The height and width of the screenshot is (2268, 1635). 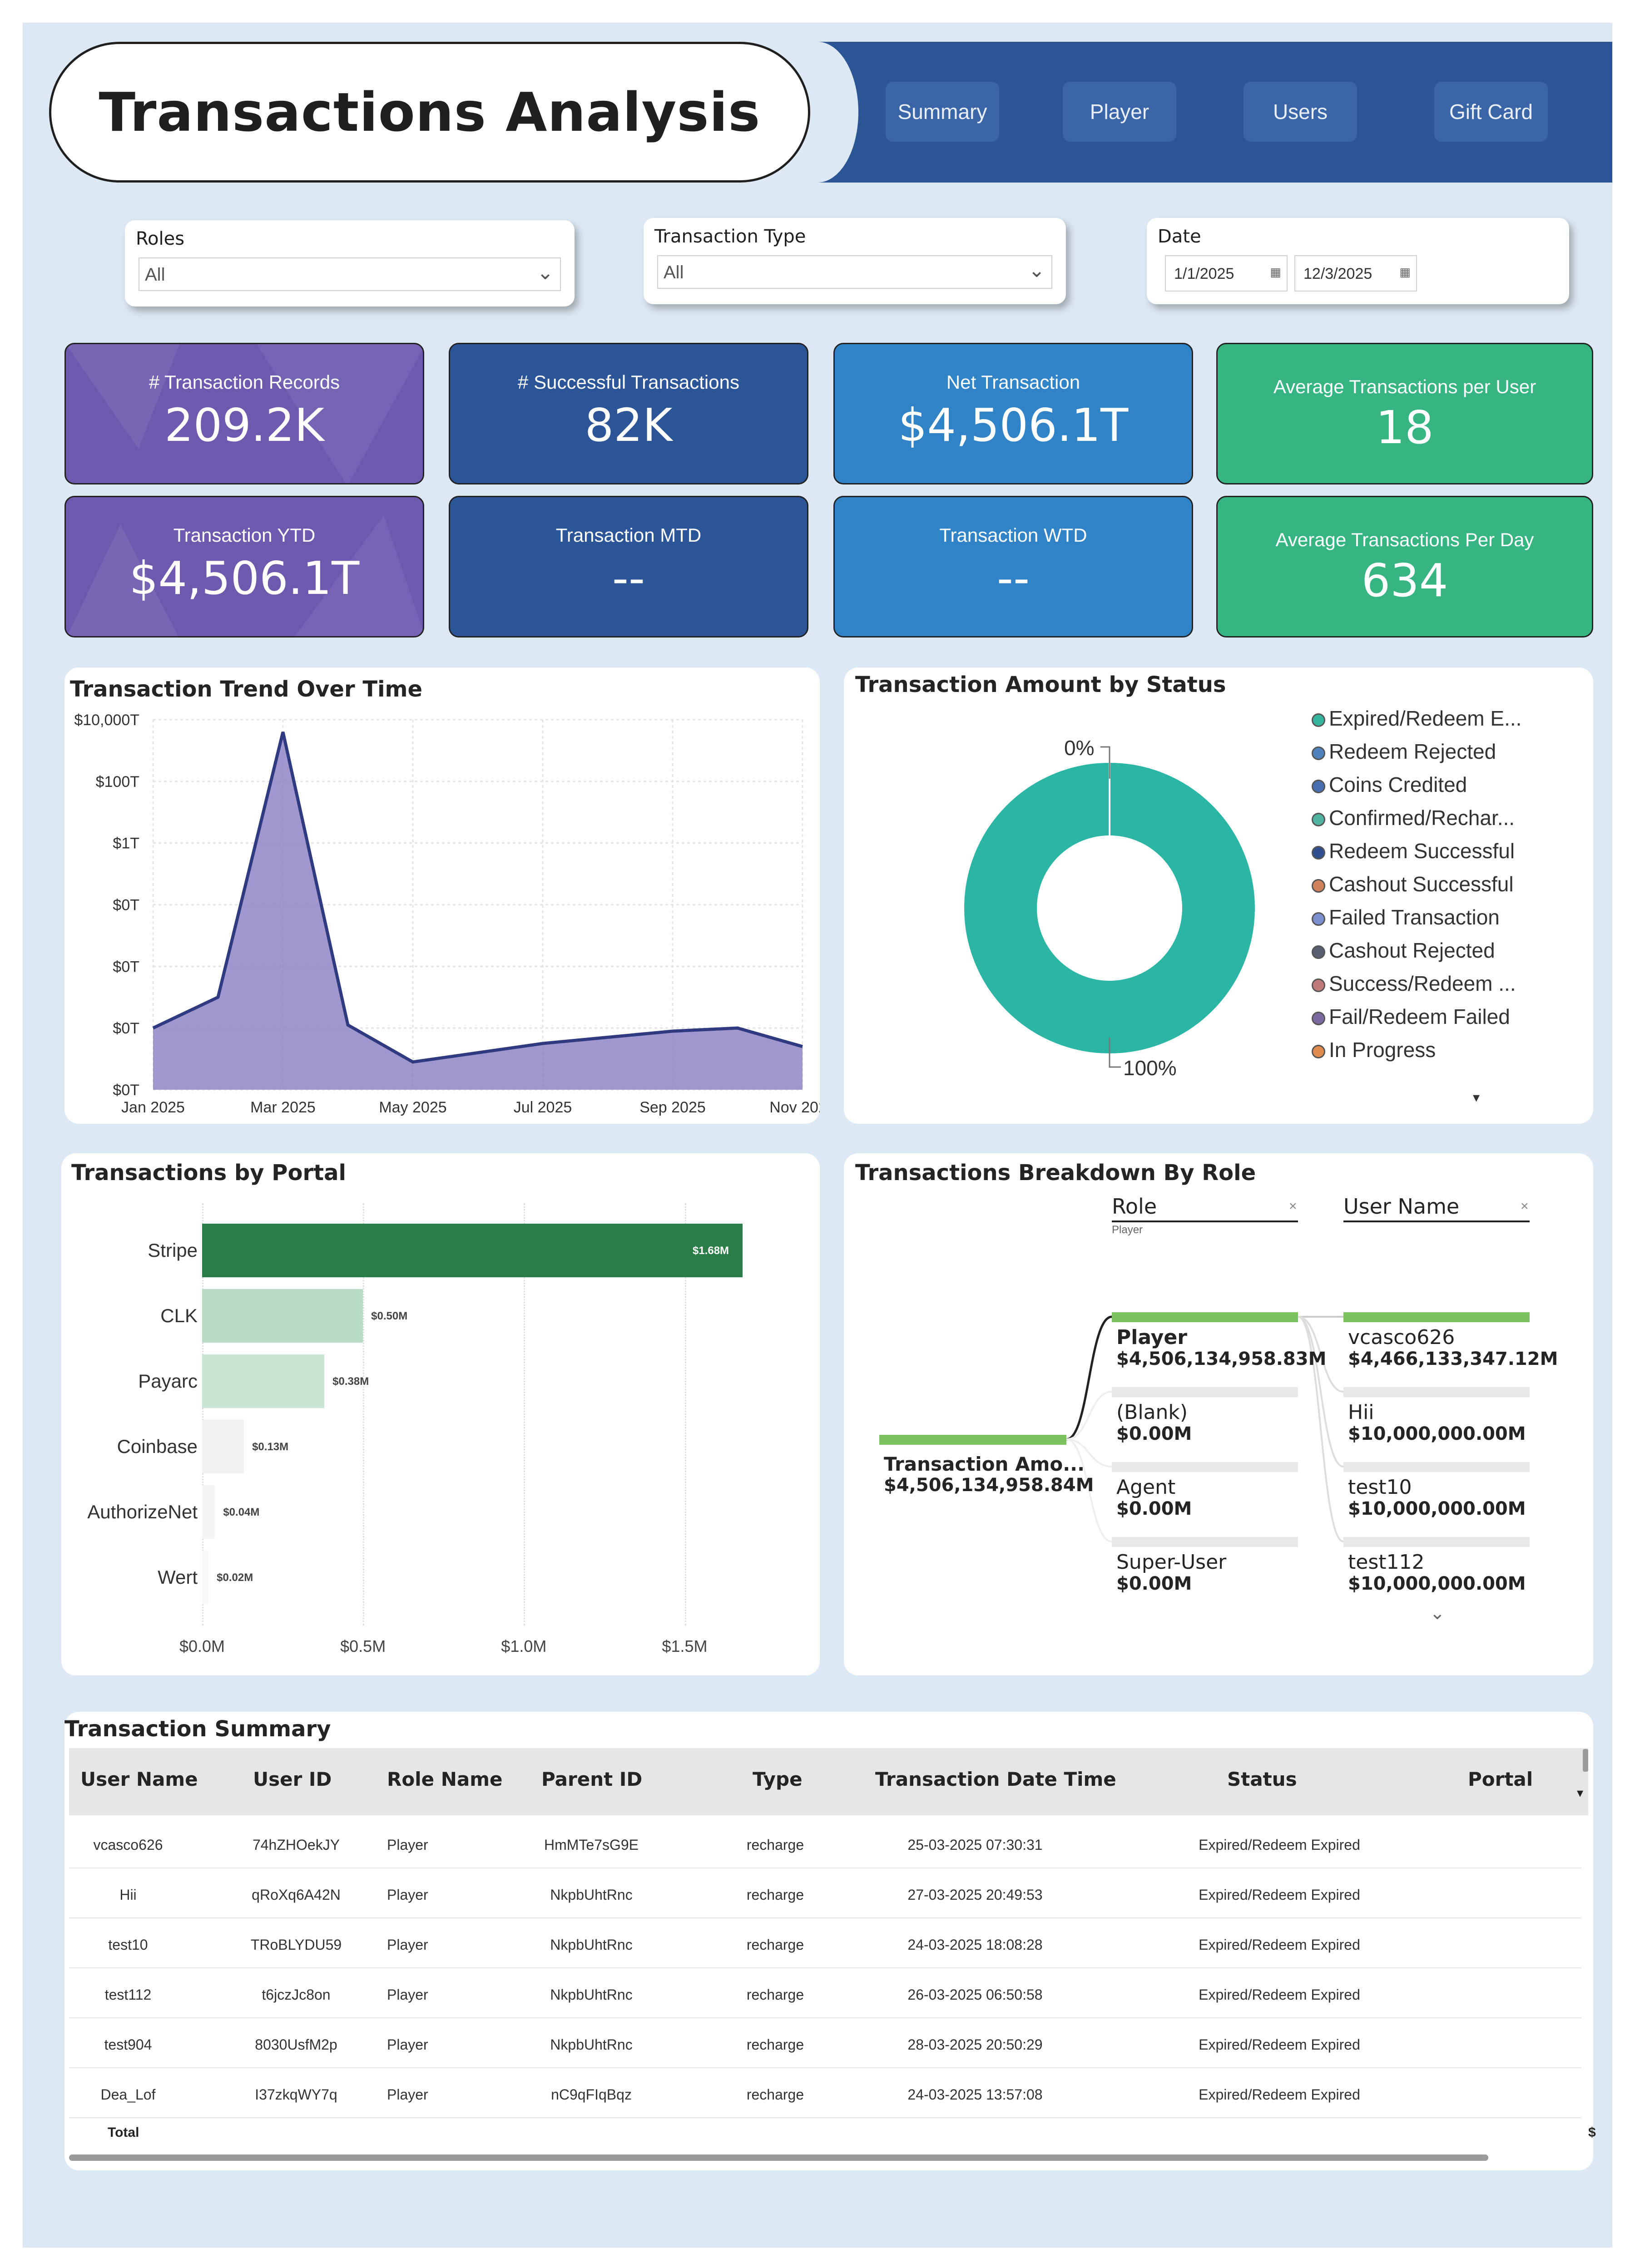 I want to click on legend-item: Fail/Redeem Failed, so click(x=1411, y=1016).